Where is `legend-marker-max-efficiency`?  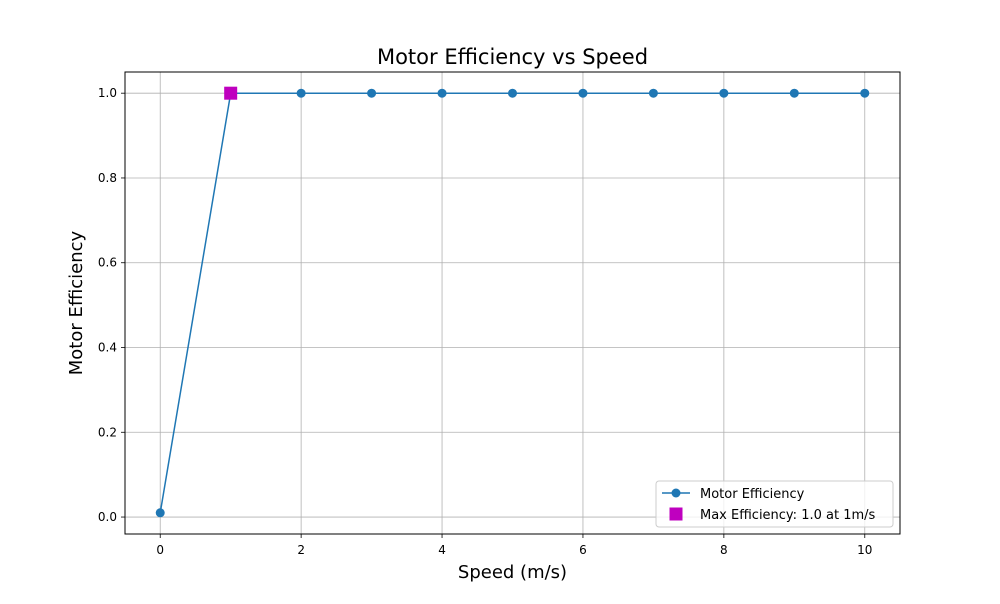
legend-marker-max-efficiency is located at coordinates (676, 514).